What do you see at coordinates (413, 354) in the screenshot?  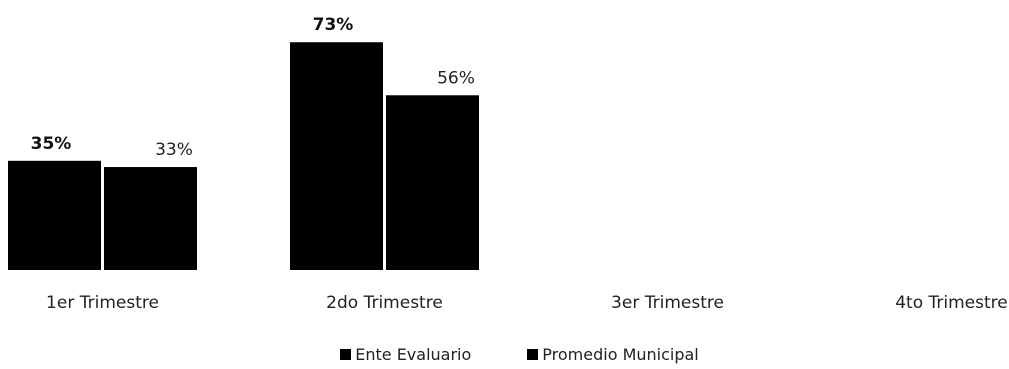 I see `legend-label-ente-evaluario: Ente Evaluario` at bounding box center [413, 354].